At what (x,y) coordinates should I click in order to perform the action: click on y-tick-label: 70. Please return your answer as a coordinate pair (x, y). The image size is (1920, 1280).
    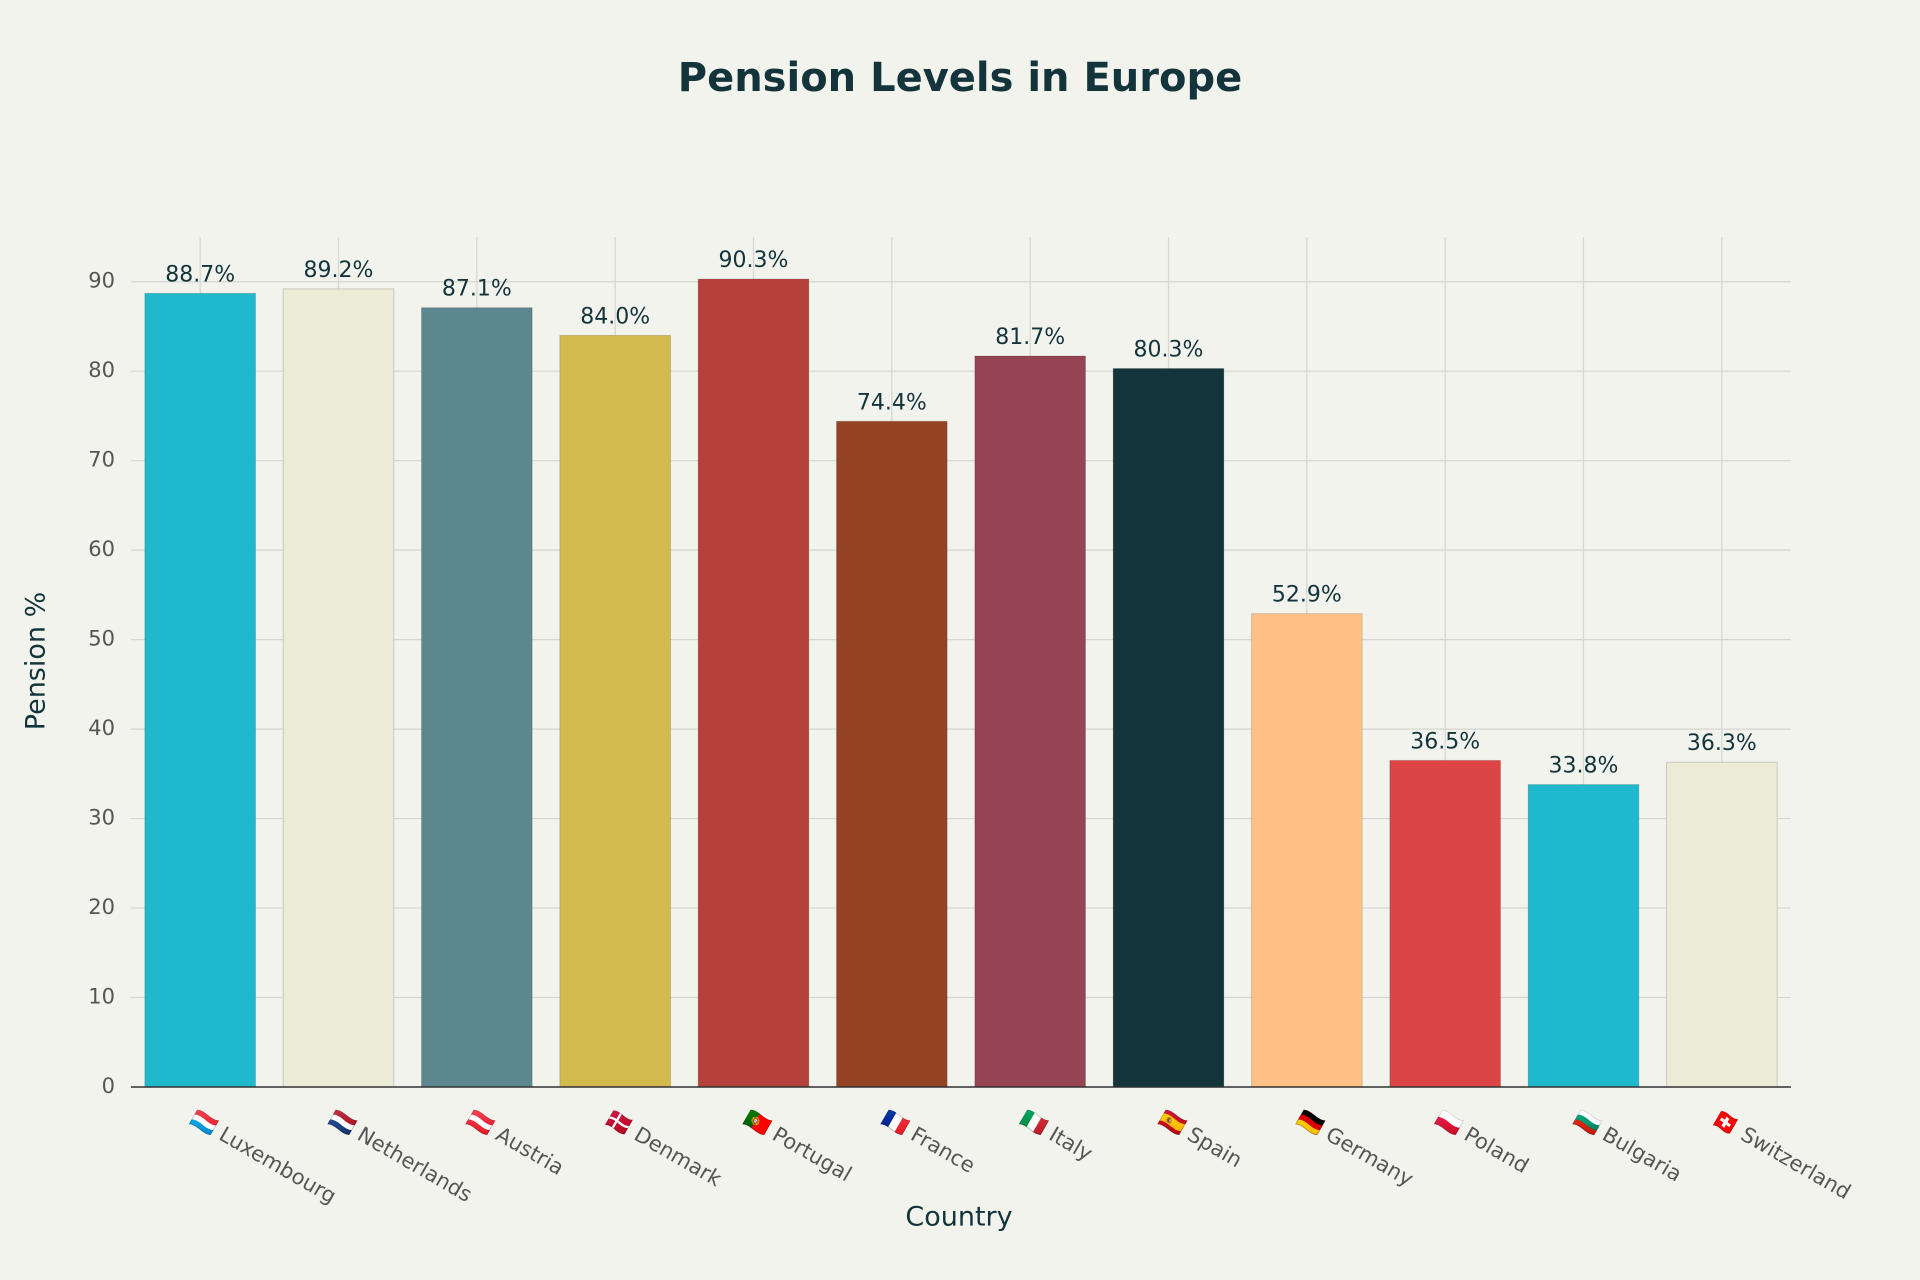
    Looking at the image, I should click on (101, 460).